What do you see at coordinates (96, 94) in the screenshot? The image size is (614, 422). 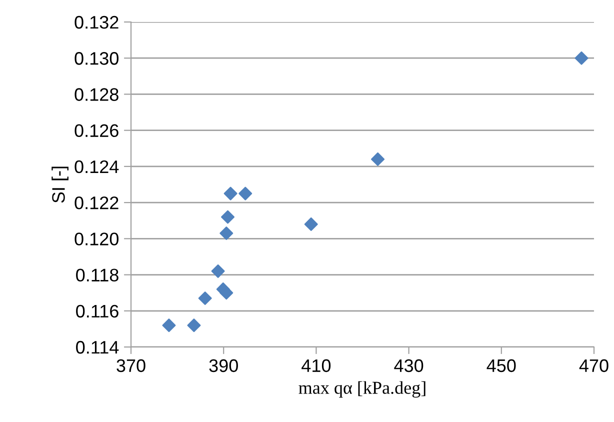 I see `y-tick-label: 0.128` at bounding box center [96, 94].